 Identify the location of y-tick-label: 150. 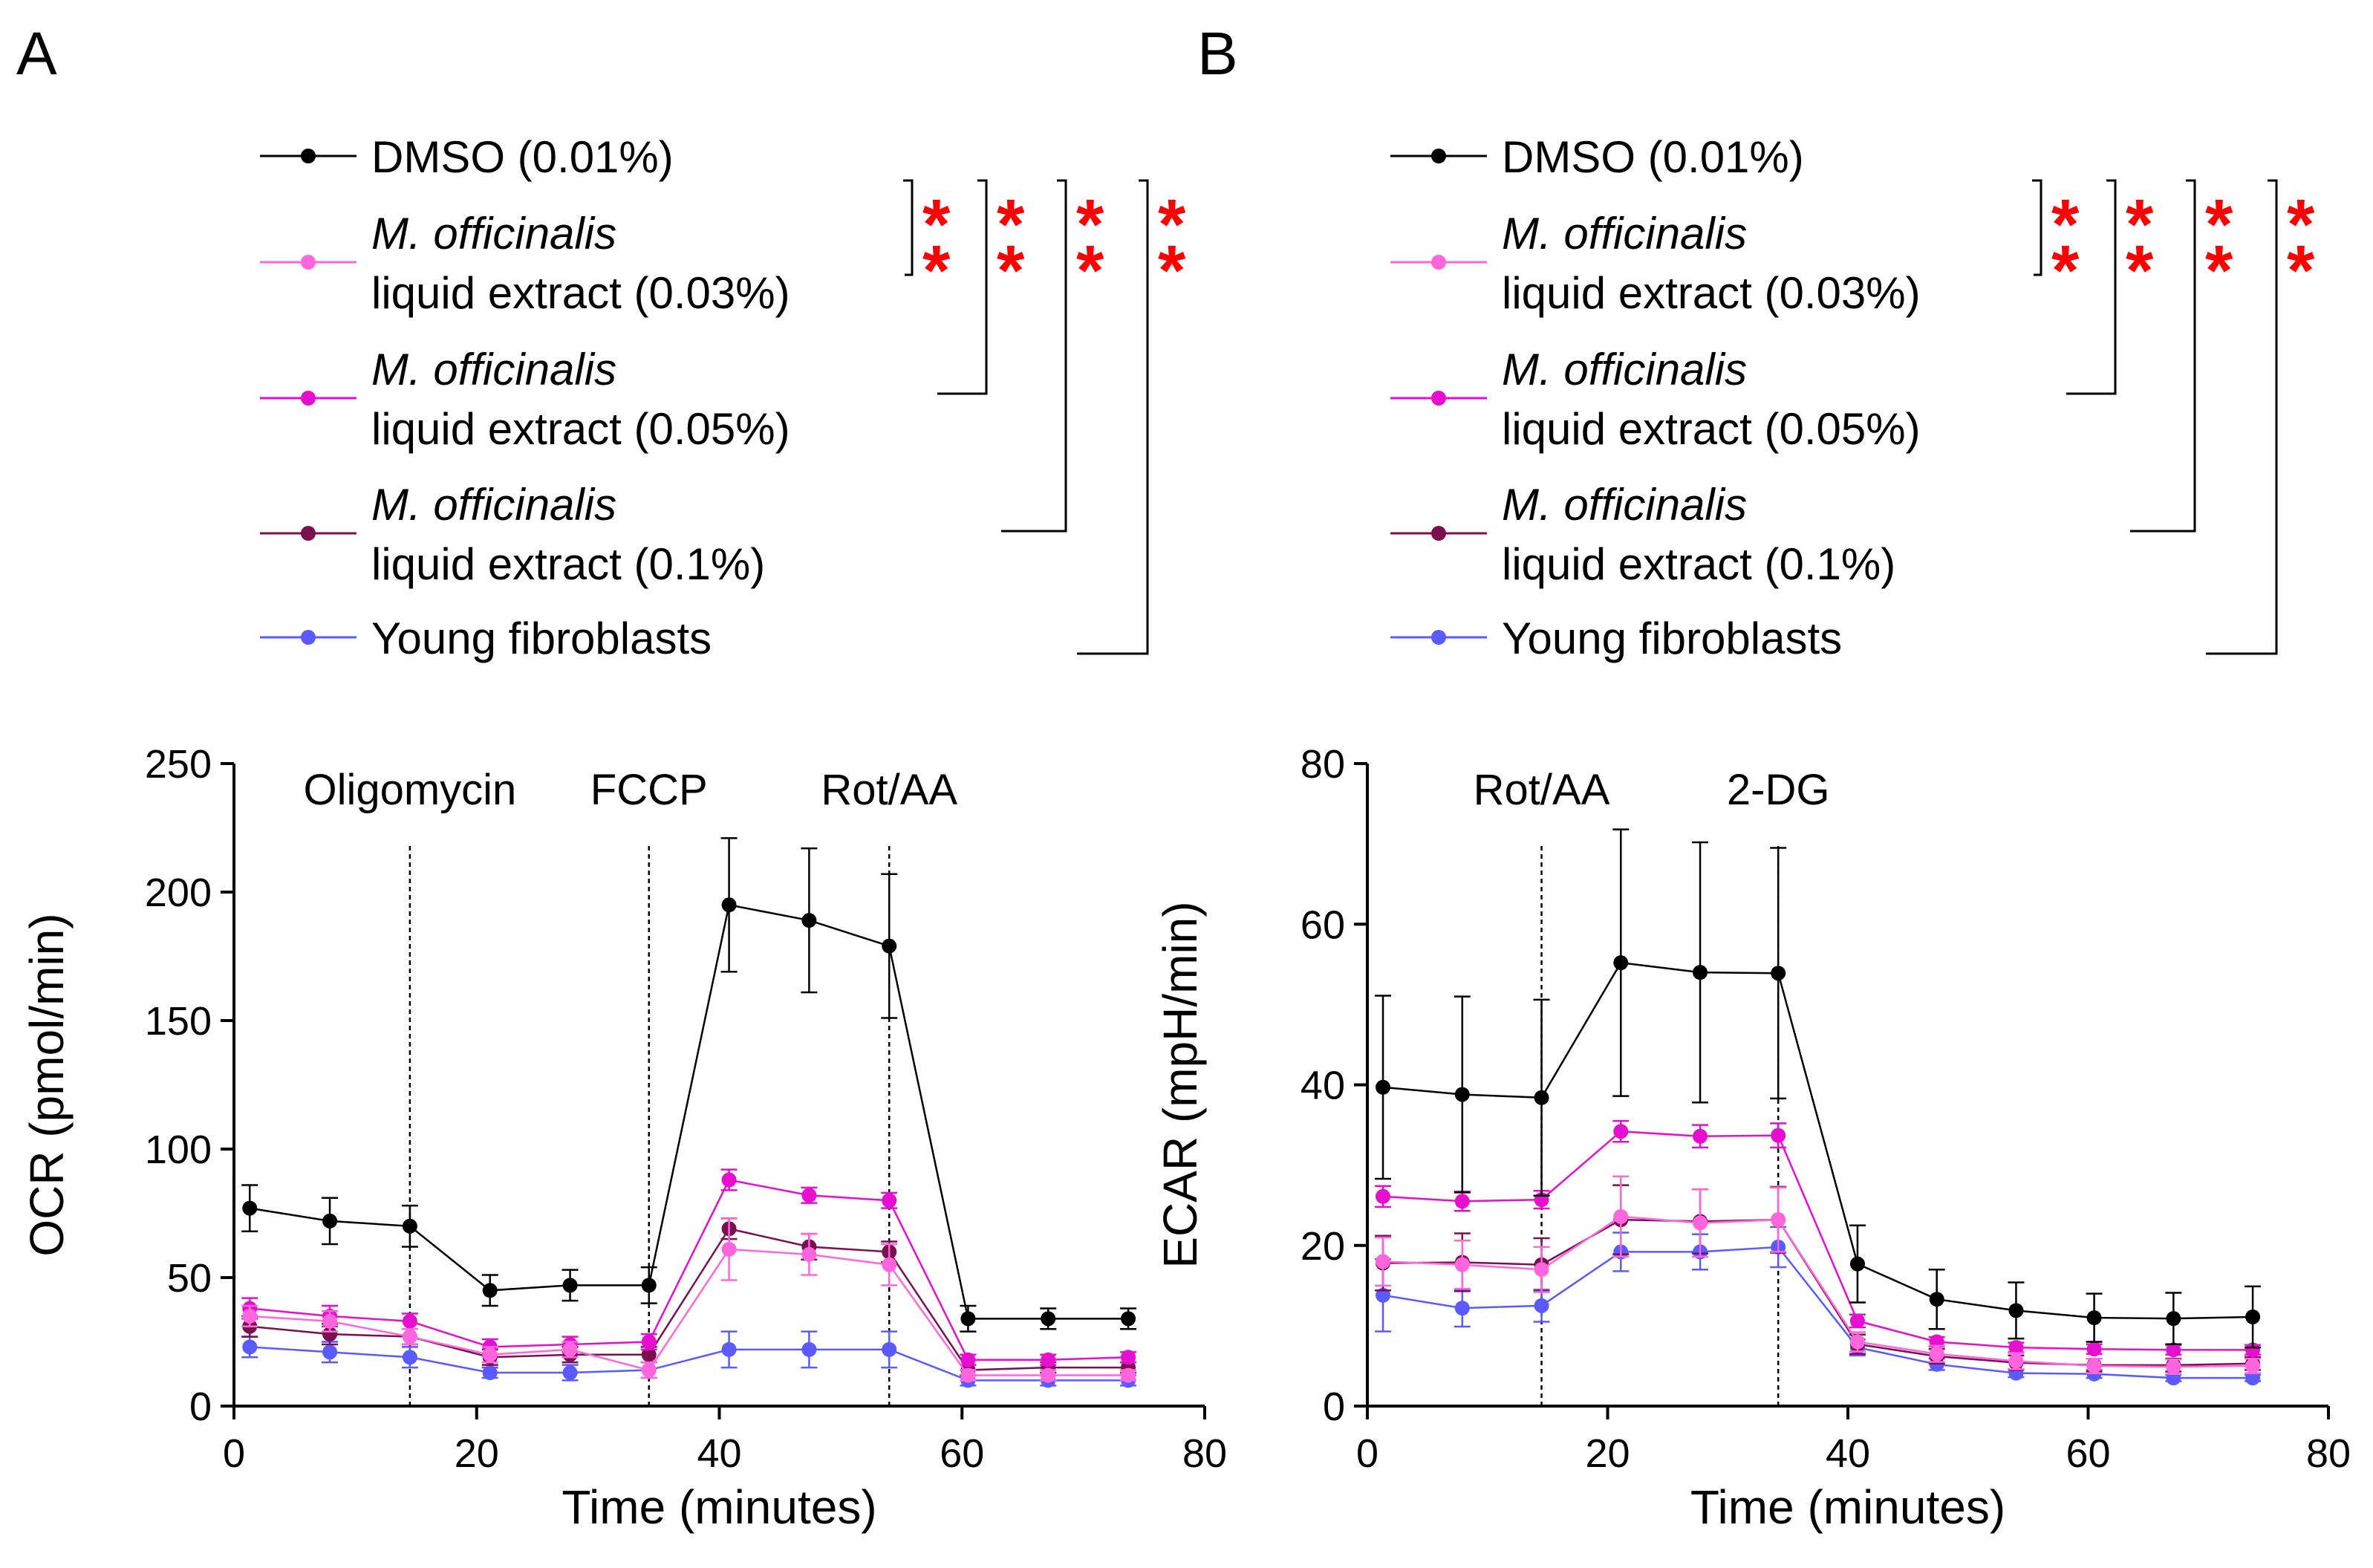
(178, 1022).